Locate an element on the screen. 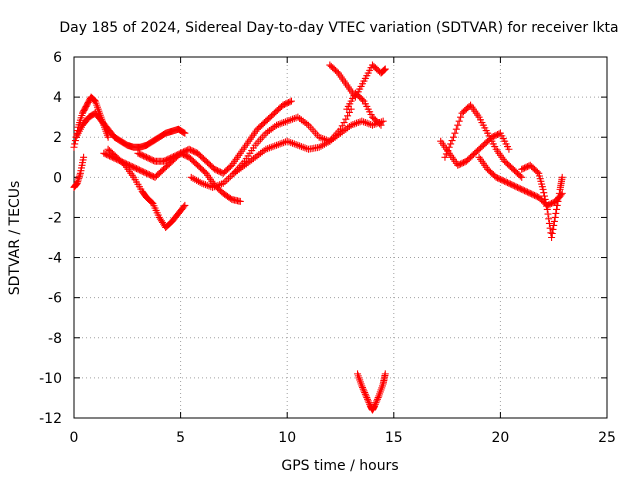 Image resolution: width=640 pixels, height=485 pixels. series-arc-g is located at coordinates (292, 141).